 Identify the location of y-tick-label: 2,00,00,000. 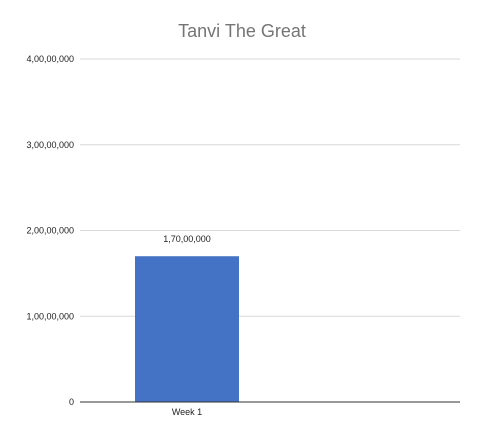
(50, 231).